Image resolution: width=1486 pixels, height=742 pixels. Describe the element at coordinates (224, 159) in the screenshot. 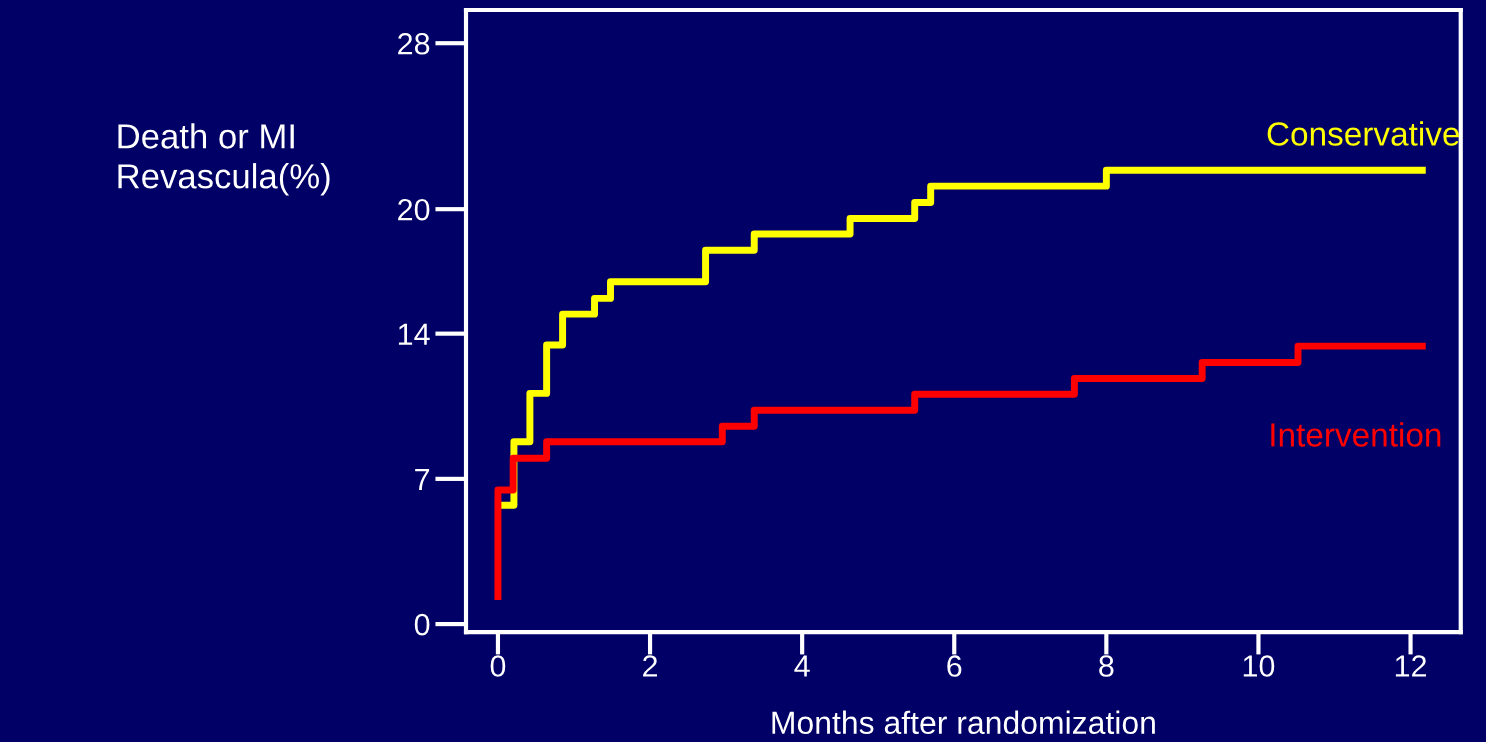

I see `y-axis-title: Death or MI Revascula(%)` at that location.